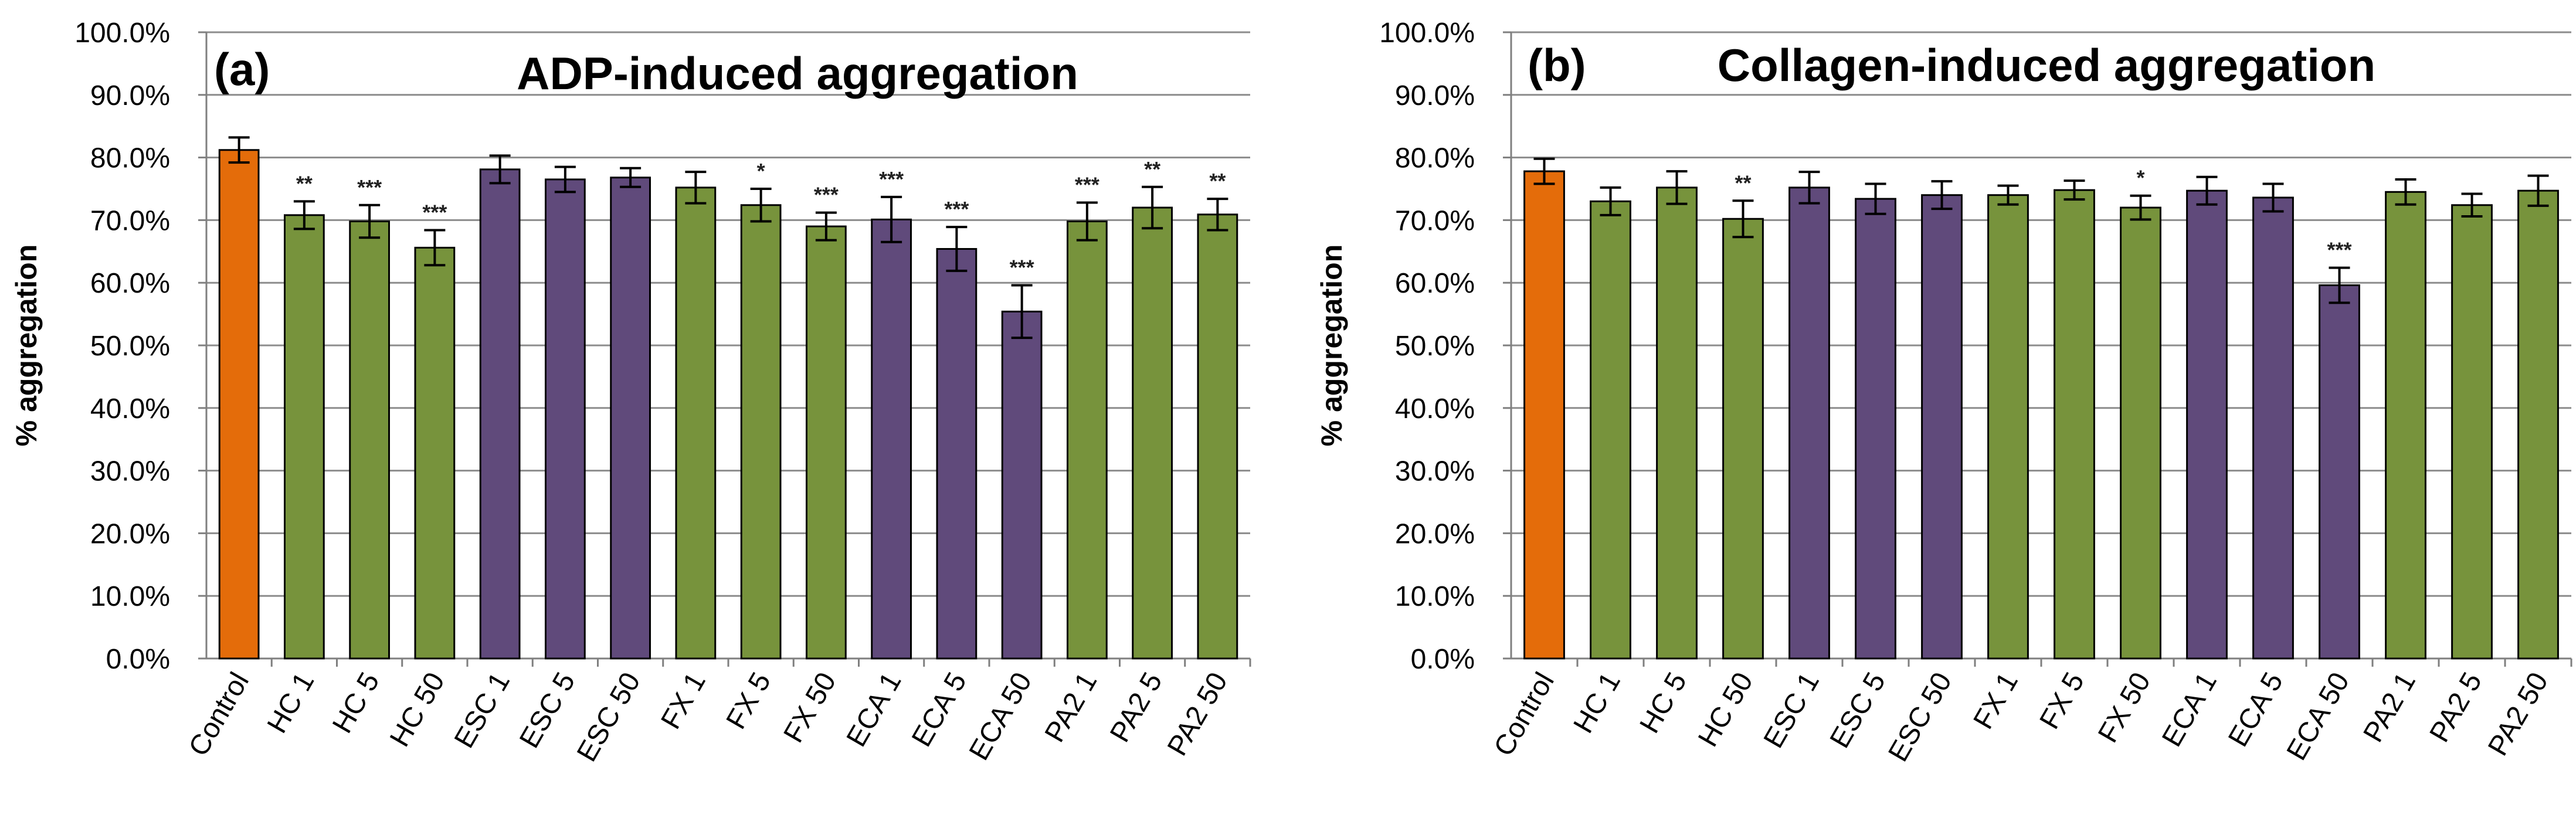  Describe the element at coordinates (1427, 33) in the screenshot. I see `y-tick-label: 100.0%` at that location.